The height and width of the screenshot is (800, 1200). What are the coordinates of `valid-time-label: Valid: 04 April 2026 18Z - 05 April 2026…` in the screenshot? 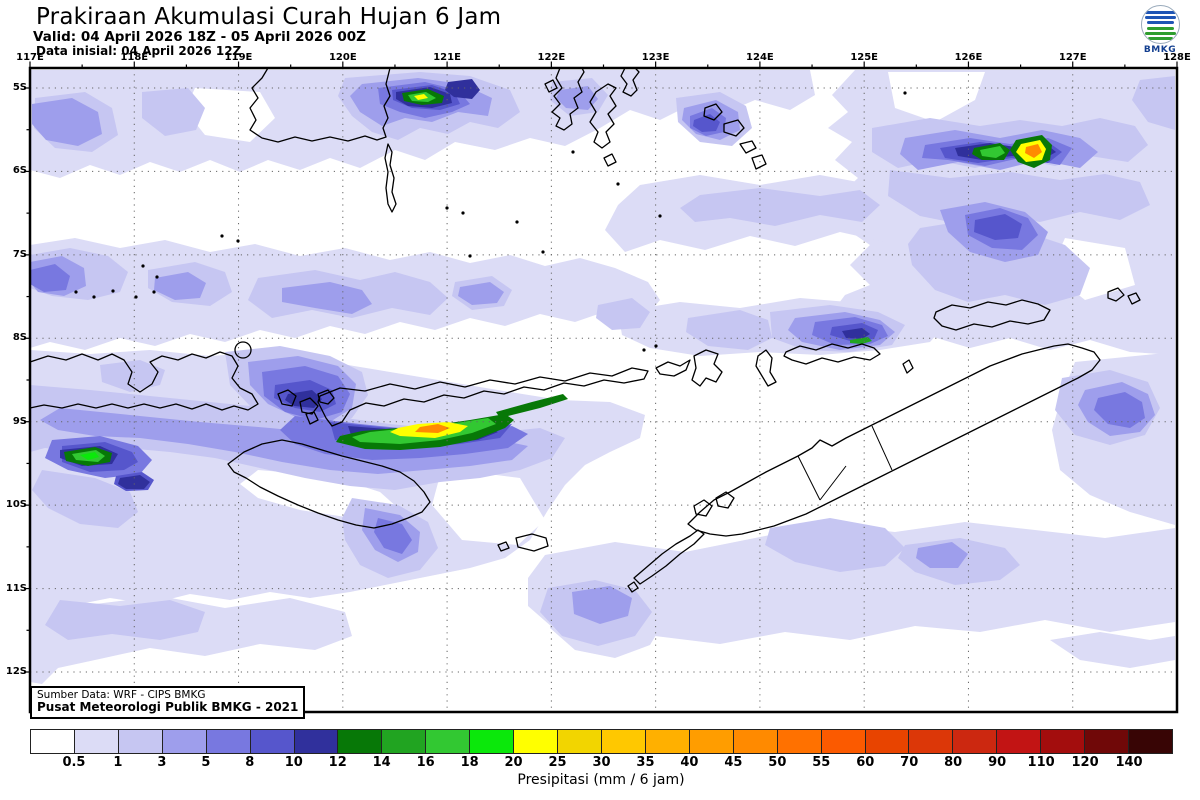 It's located at (199, 37).